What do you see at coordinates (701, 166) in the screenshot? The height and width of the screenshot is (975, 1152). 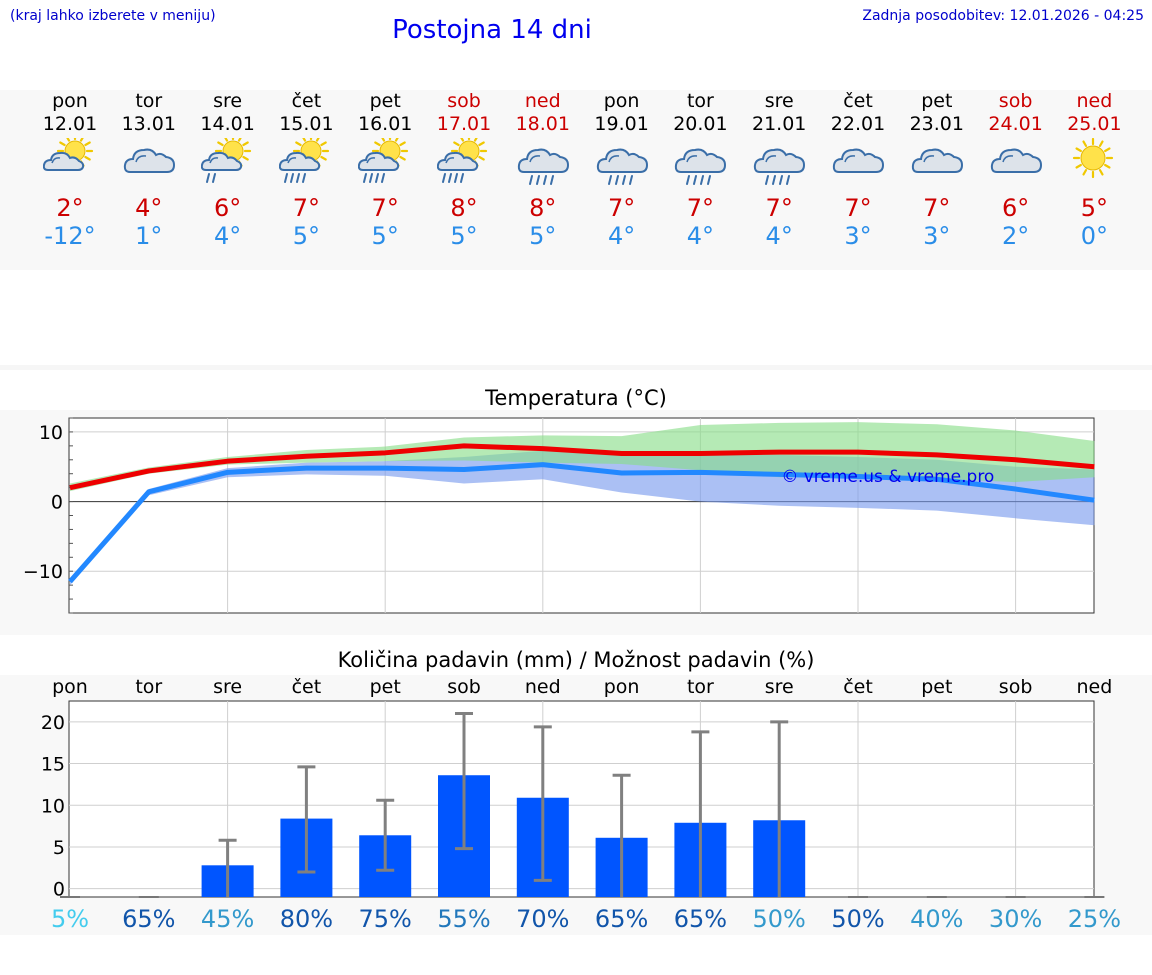 I see `cloud-rain-icon` at bounding box center [701, 166].